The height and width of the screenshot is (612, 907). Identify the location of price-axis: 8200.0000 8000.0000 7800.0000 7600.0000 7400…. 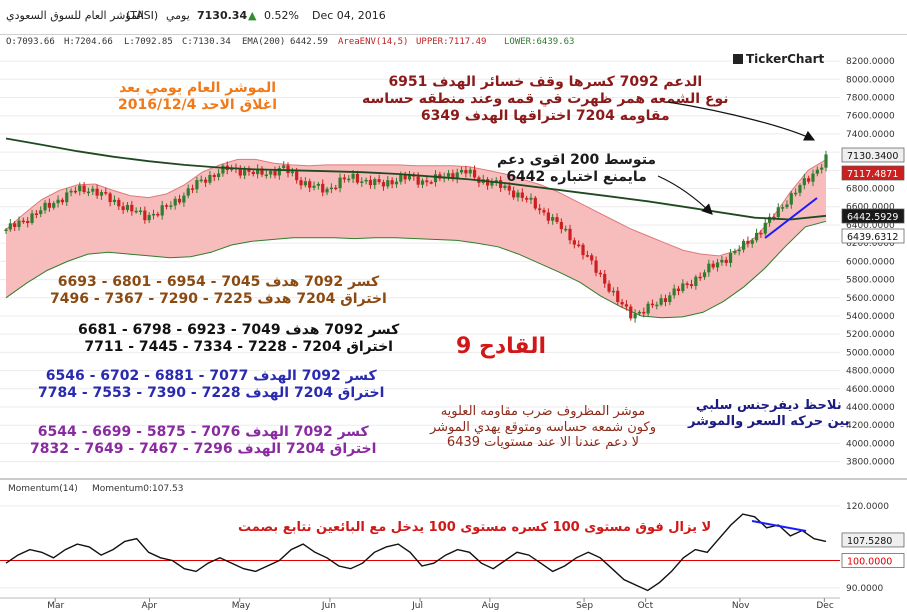
(870, 262).